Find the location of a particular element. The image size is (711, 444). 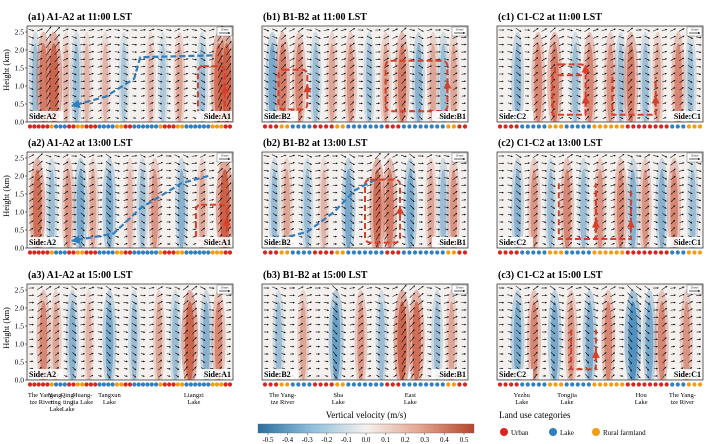

side-label-right: Side:A1 is located at coordinates (217, 116).